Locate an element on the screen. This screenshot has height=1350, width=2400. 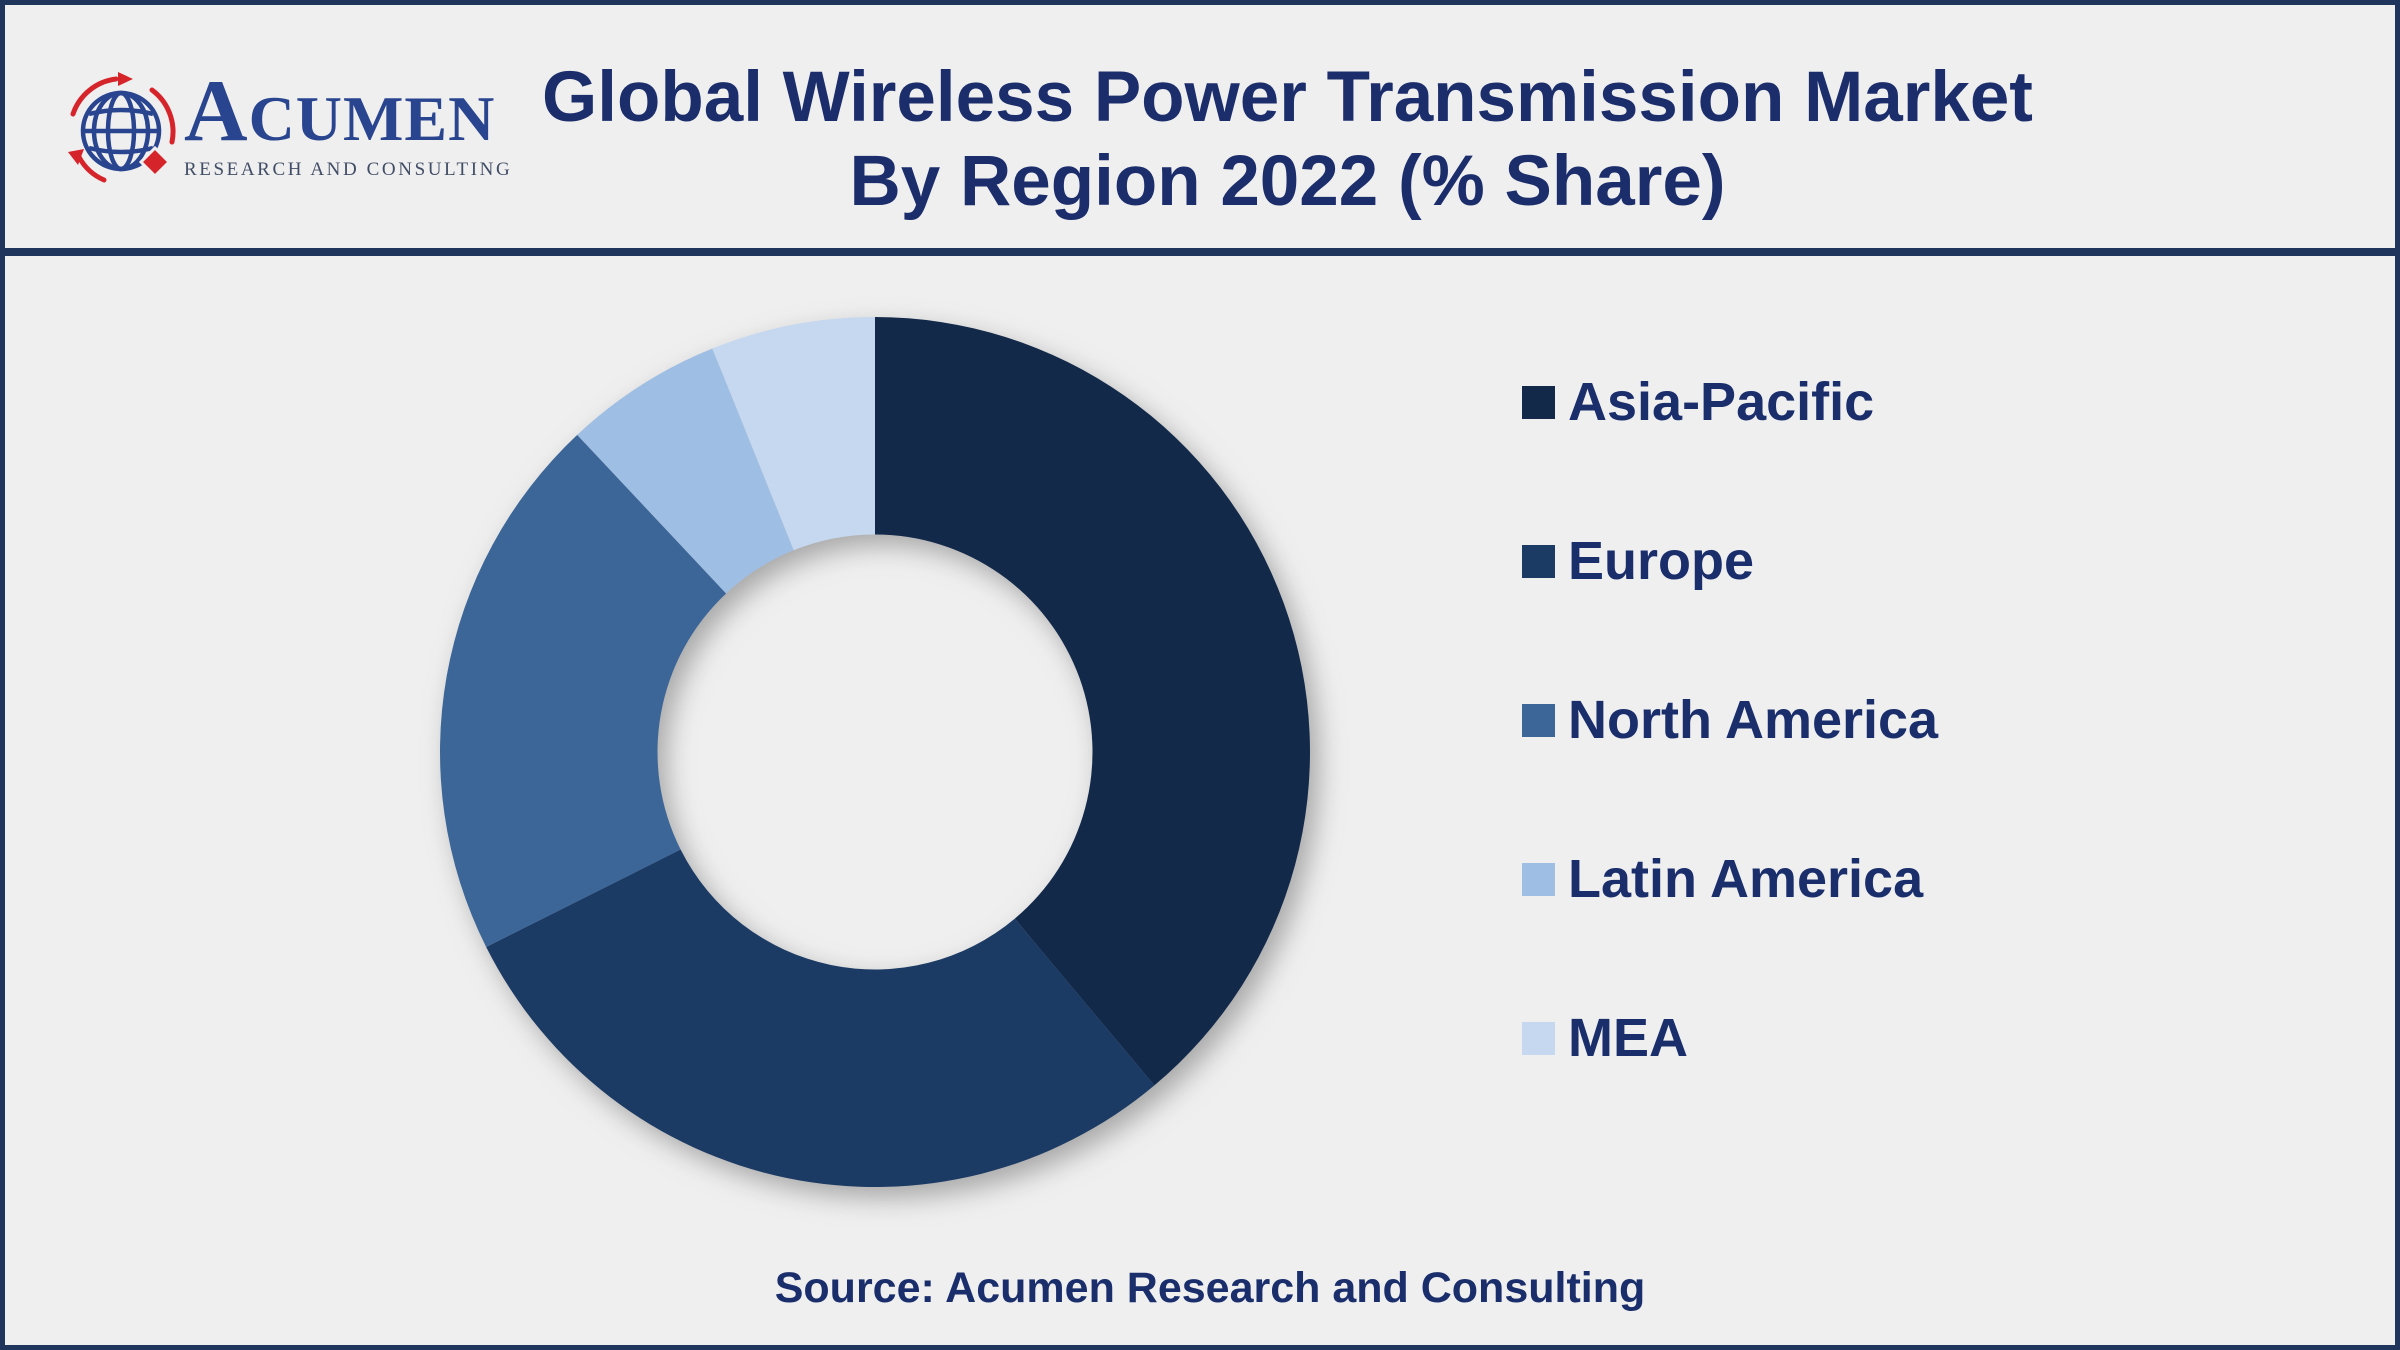
legend-item-mea: MEA is located at coordinates (1730, 1038).